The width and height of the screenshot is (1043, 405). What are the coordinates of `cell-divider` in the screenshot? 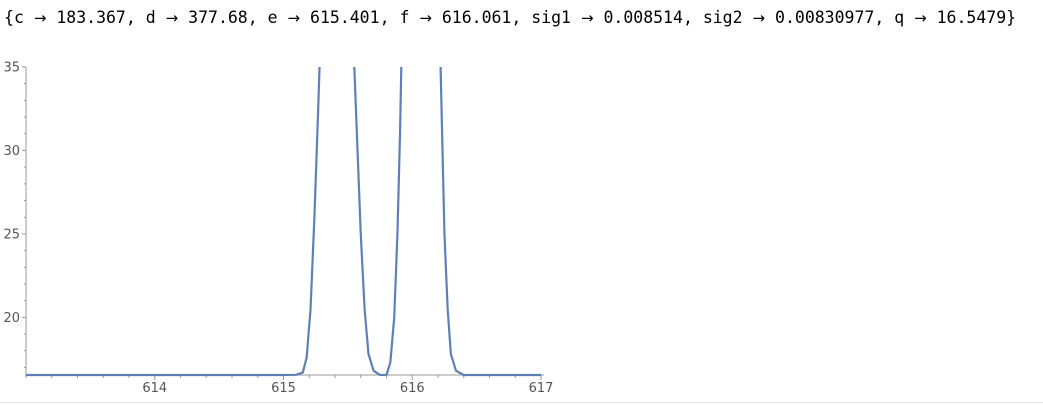 It's located at (521, 402).